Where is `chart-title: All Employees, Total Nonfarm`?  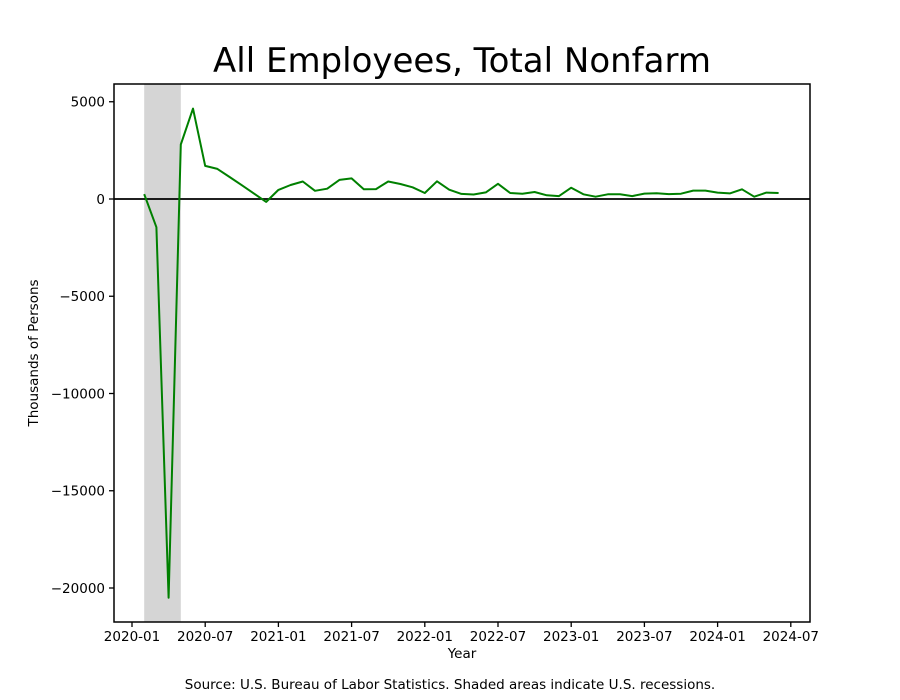 chart-title: All Employees, Total Nonfarm is located at coordinates (462, 61).